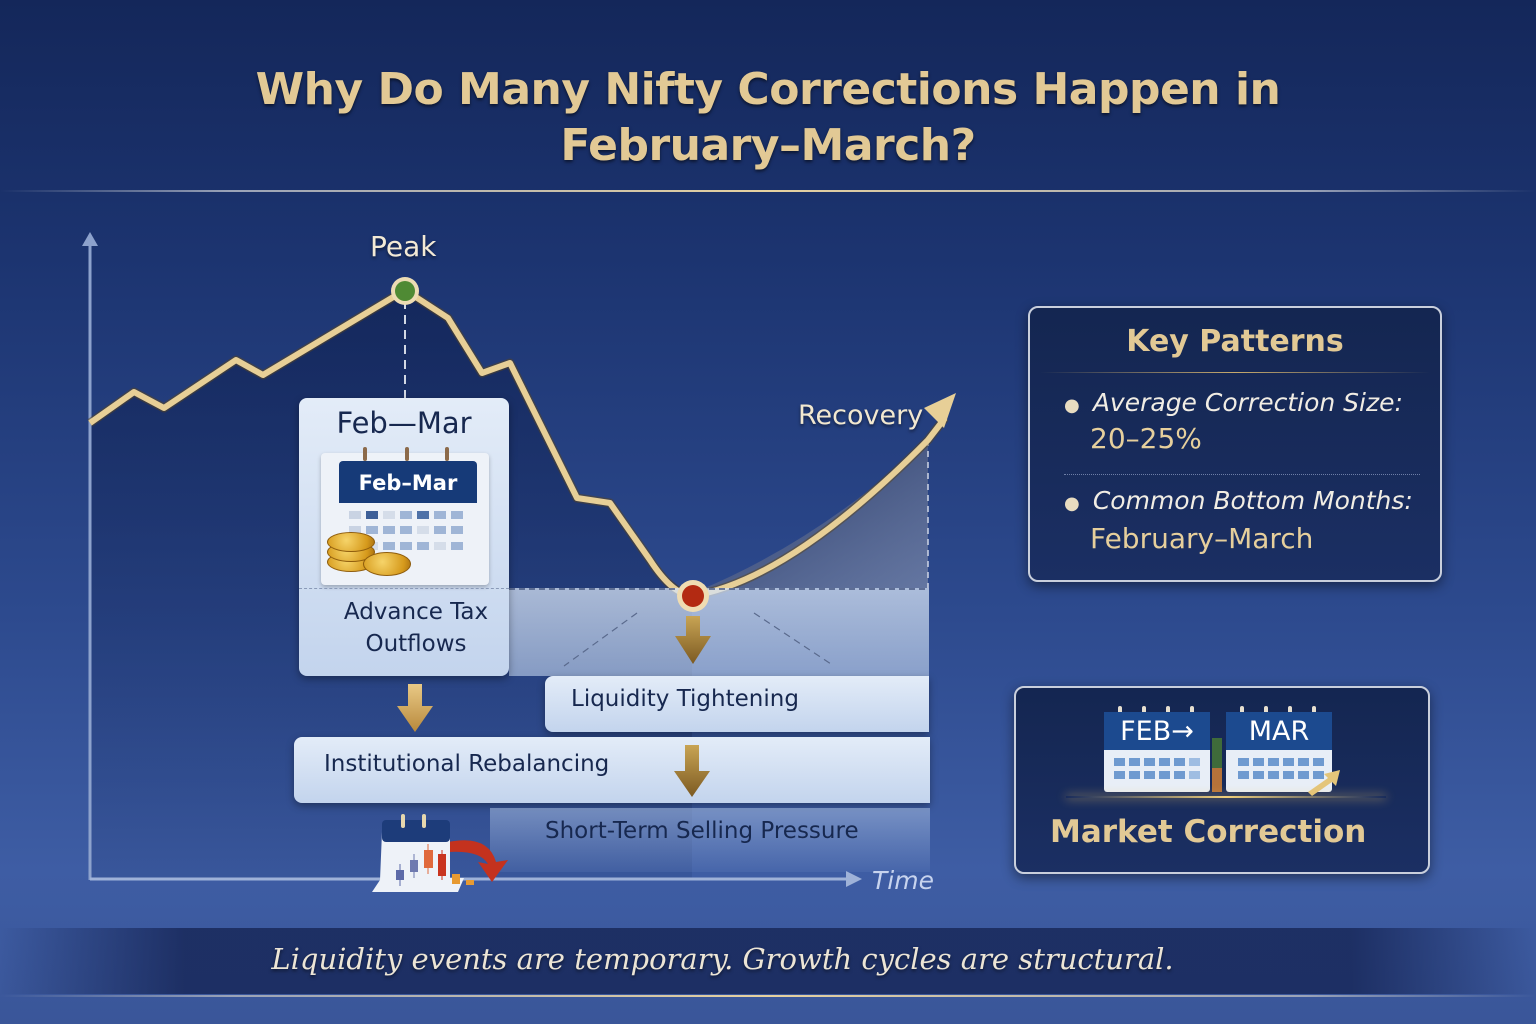 The image size is (1536, 1024). What do you see at coordinates (1252, 500) in the screenshot?
I see `pattern-label: Common Bottom Months:` at bounding box center [1252, 500].